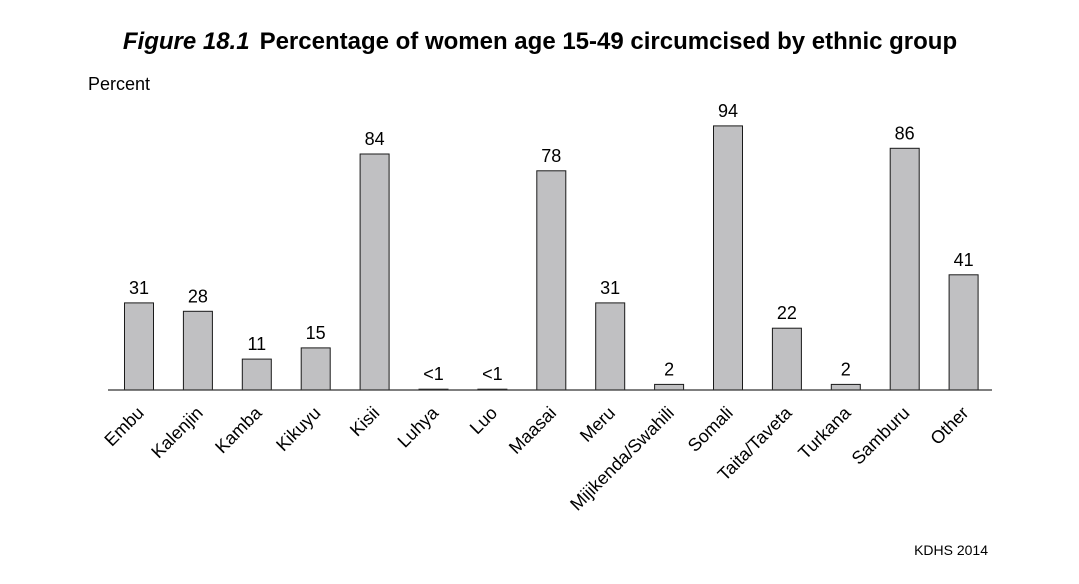  I want to click on category-label-turkana: Turkana, so click(824, 432).